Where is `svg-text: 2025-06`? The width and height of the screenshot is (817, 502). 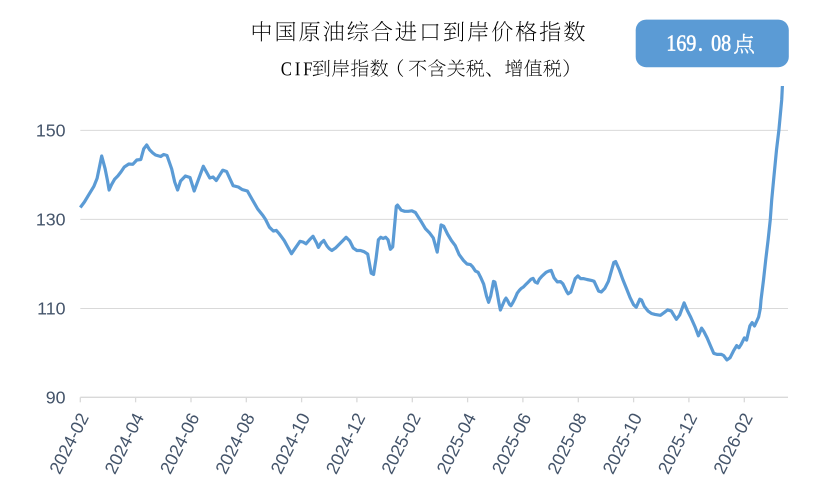 svg-text: 2025-06 is located at coordinates (511, 443).